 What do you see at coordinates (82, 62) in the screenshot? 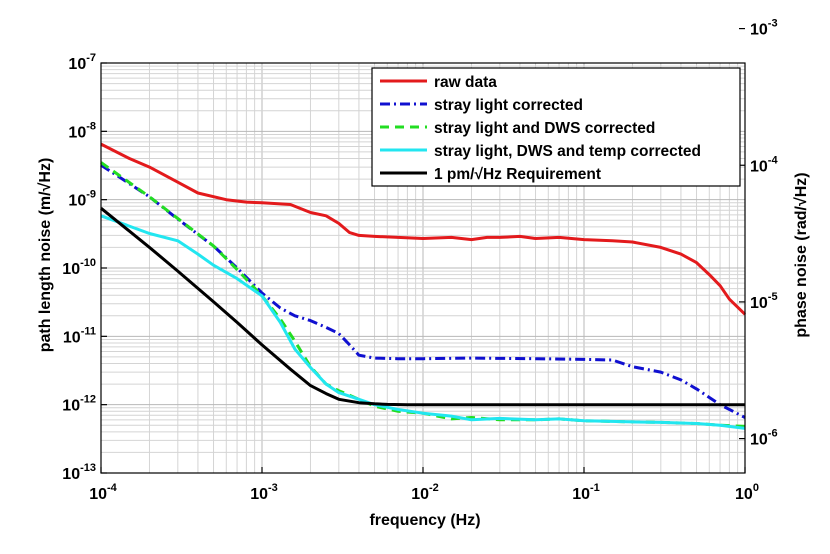
I see `y-tick-label: 10⁻⁷` at bounding box center [82, 62].